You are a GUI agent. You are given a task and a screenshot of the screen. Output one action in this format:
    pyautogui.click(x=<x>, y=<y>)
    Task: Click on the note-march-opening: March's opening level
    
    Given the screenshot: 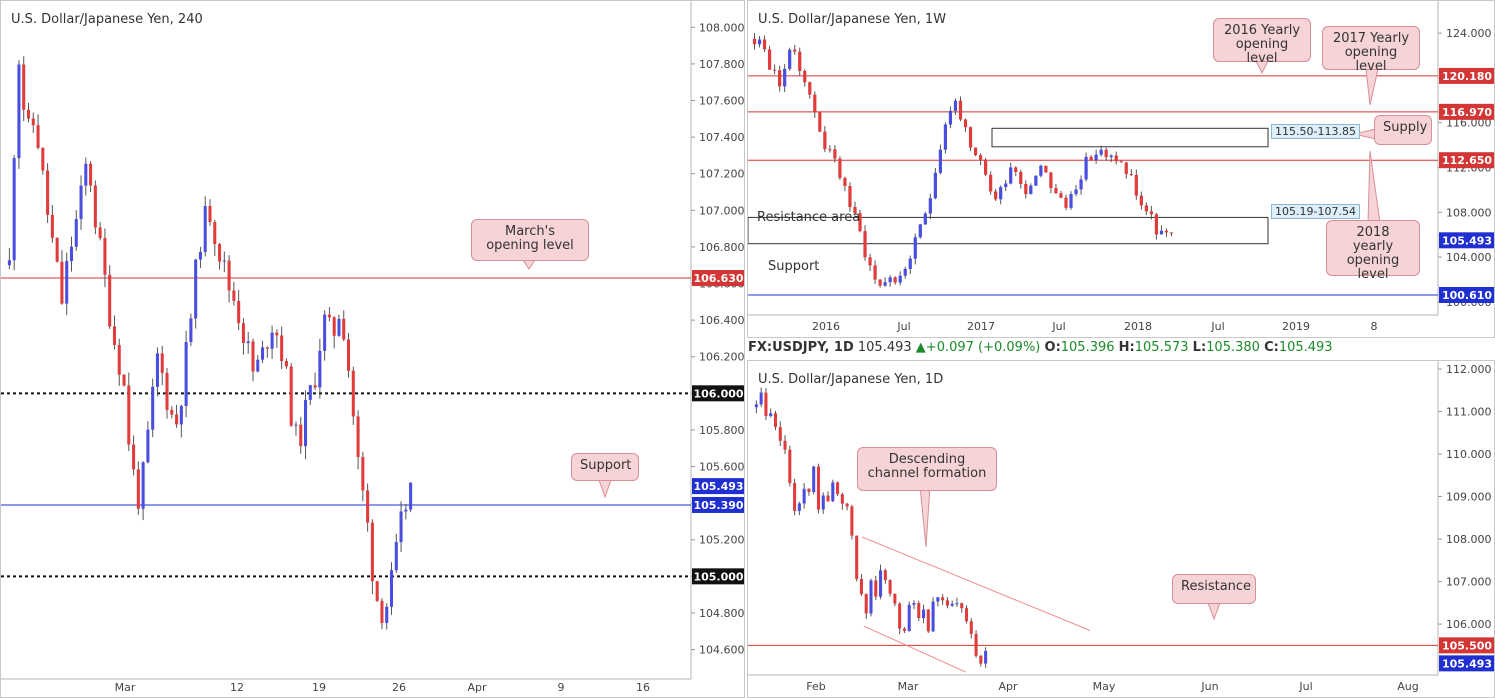 What is the action you would take?
    pyautogui.click(x=530, y=240)
    